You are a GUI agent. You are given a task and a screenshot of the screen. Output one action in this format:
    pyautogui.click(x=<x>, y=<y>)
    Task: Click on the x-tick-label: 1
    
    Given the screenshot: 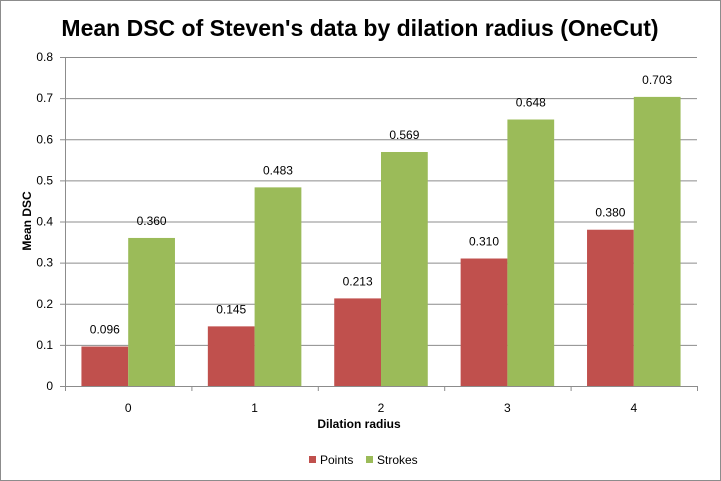 What is the action you would take?
    pyautogui.click(x=254, y=408)
    